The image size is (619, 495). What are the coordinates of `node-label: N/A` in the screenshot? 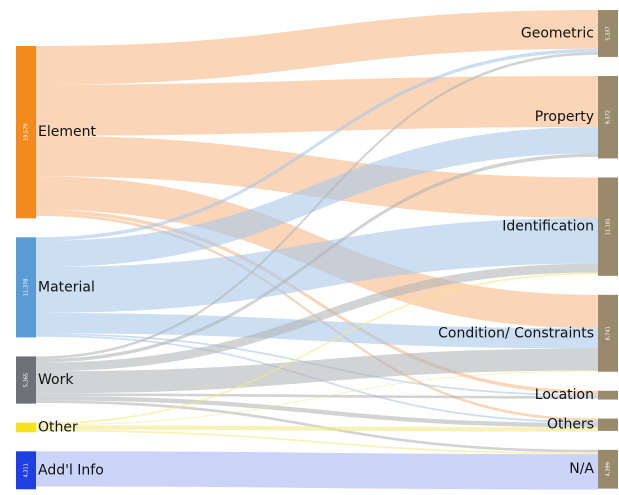 It's located at (581, 469).